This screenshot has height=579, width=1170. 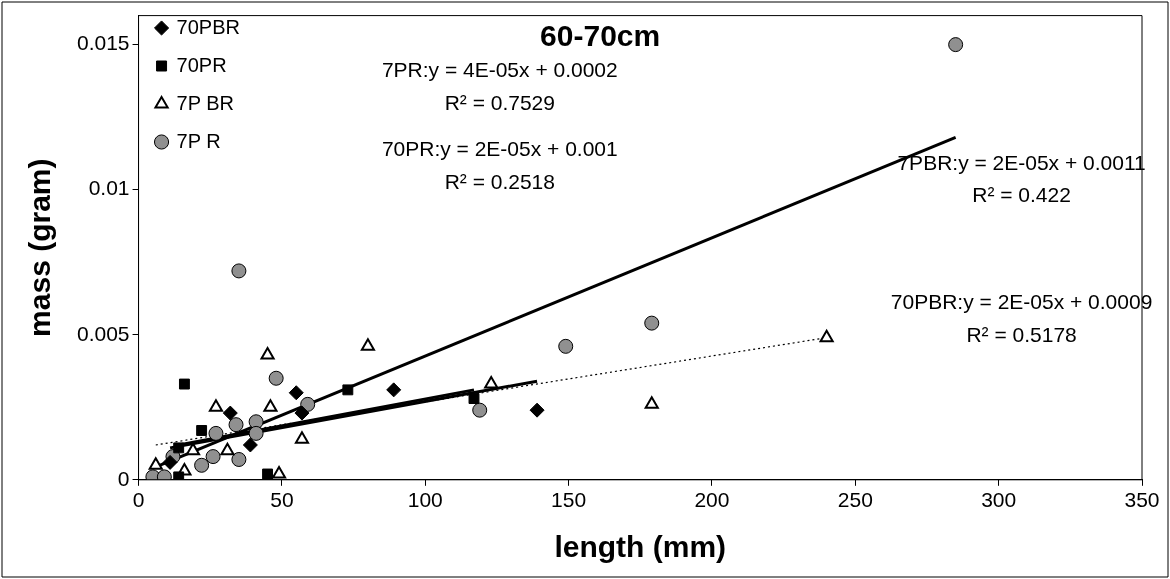 What do you see at coordinates (600, 35) in the screenshot?
I see `chart-title: 60-70cm` at bounding box center [600, 35].